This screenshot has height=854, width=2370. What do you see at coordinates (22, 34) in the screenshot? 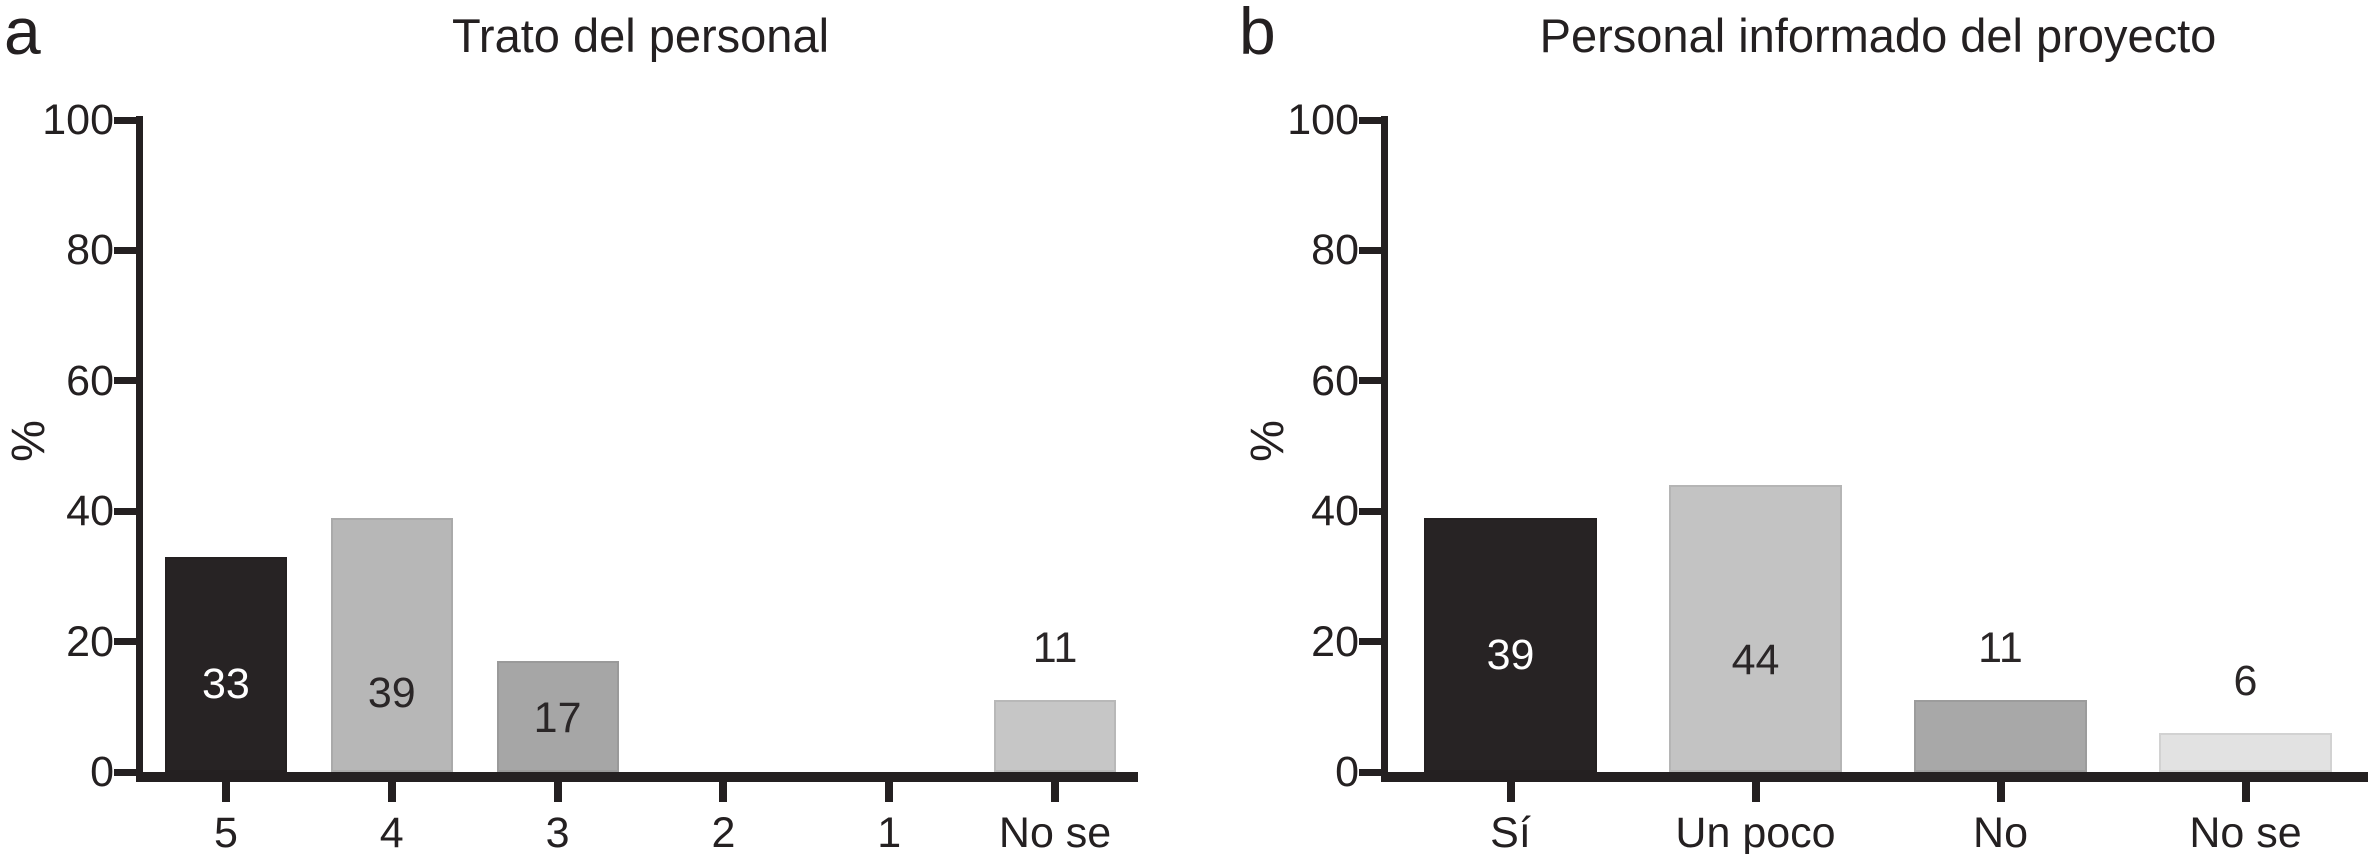
I see `panel-letter-a: a` at bounding box center [22, 34].